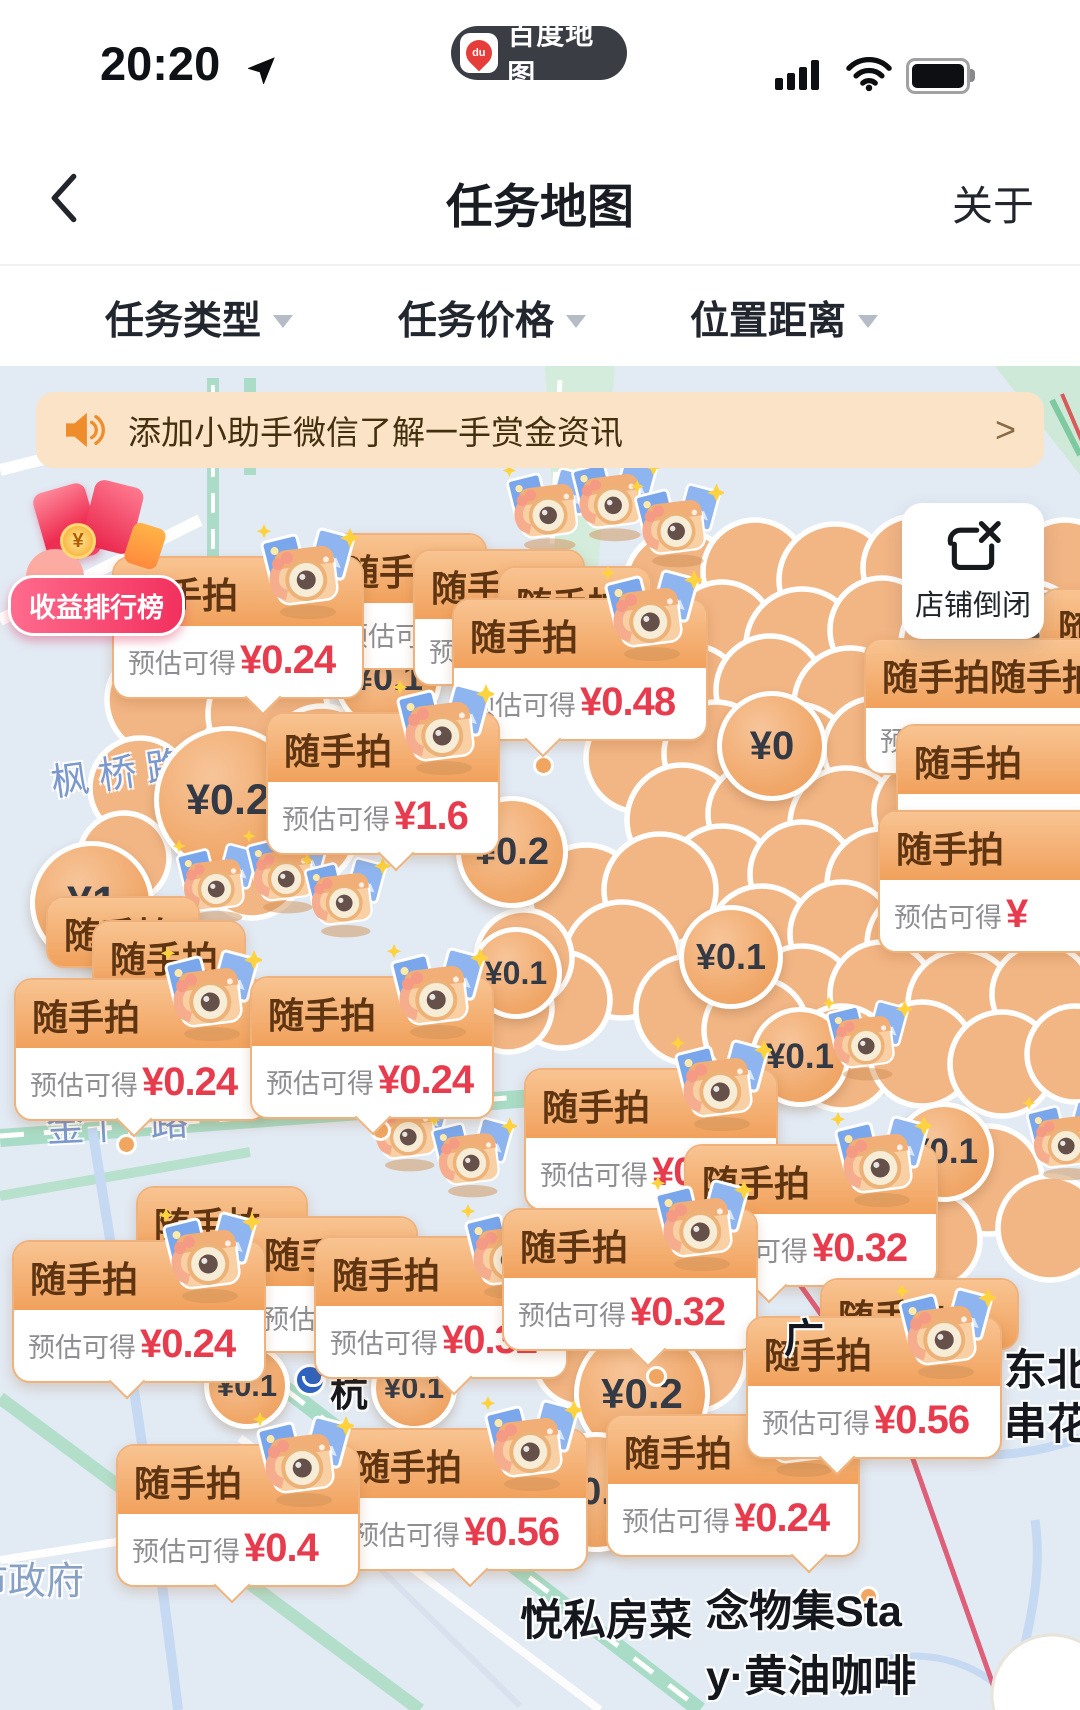 Image resolution: width=1080 pixels, height=1710 pixels. Describe the element at coordinates (606, 1621) in the screenshot. I see `poi-label: 悦私房菜` at that location.